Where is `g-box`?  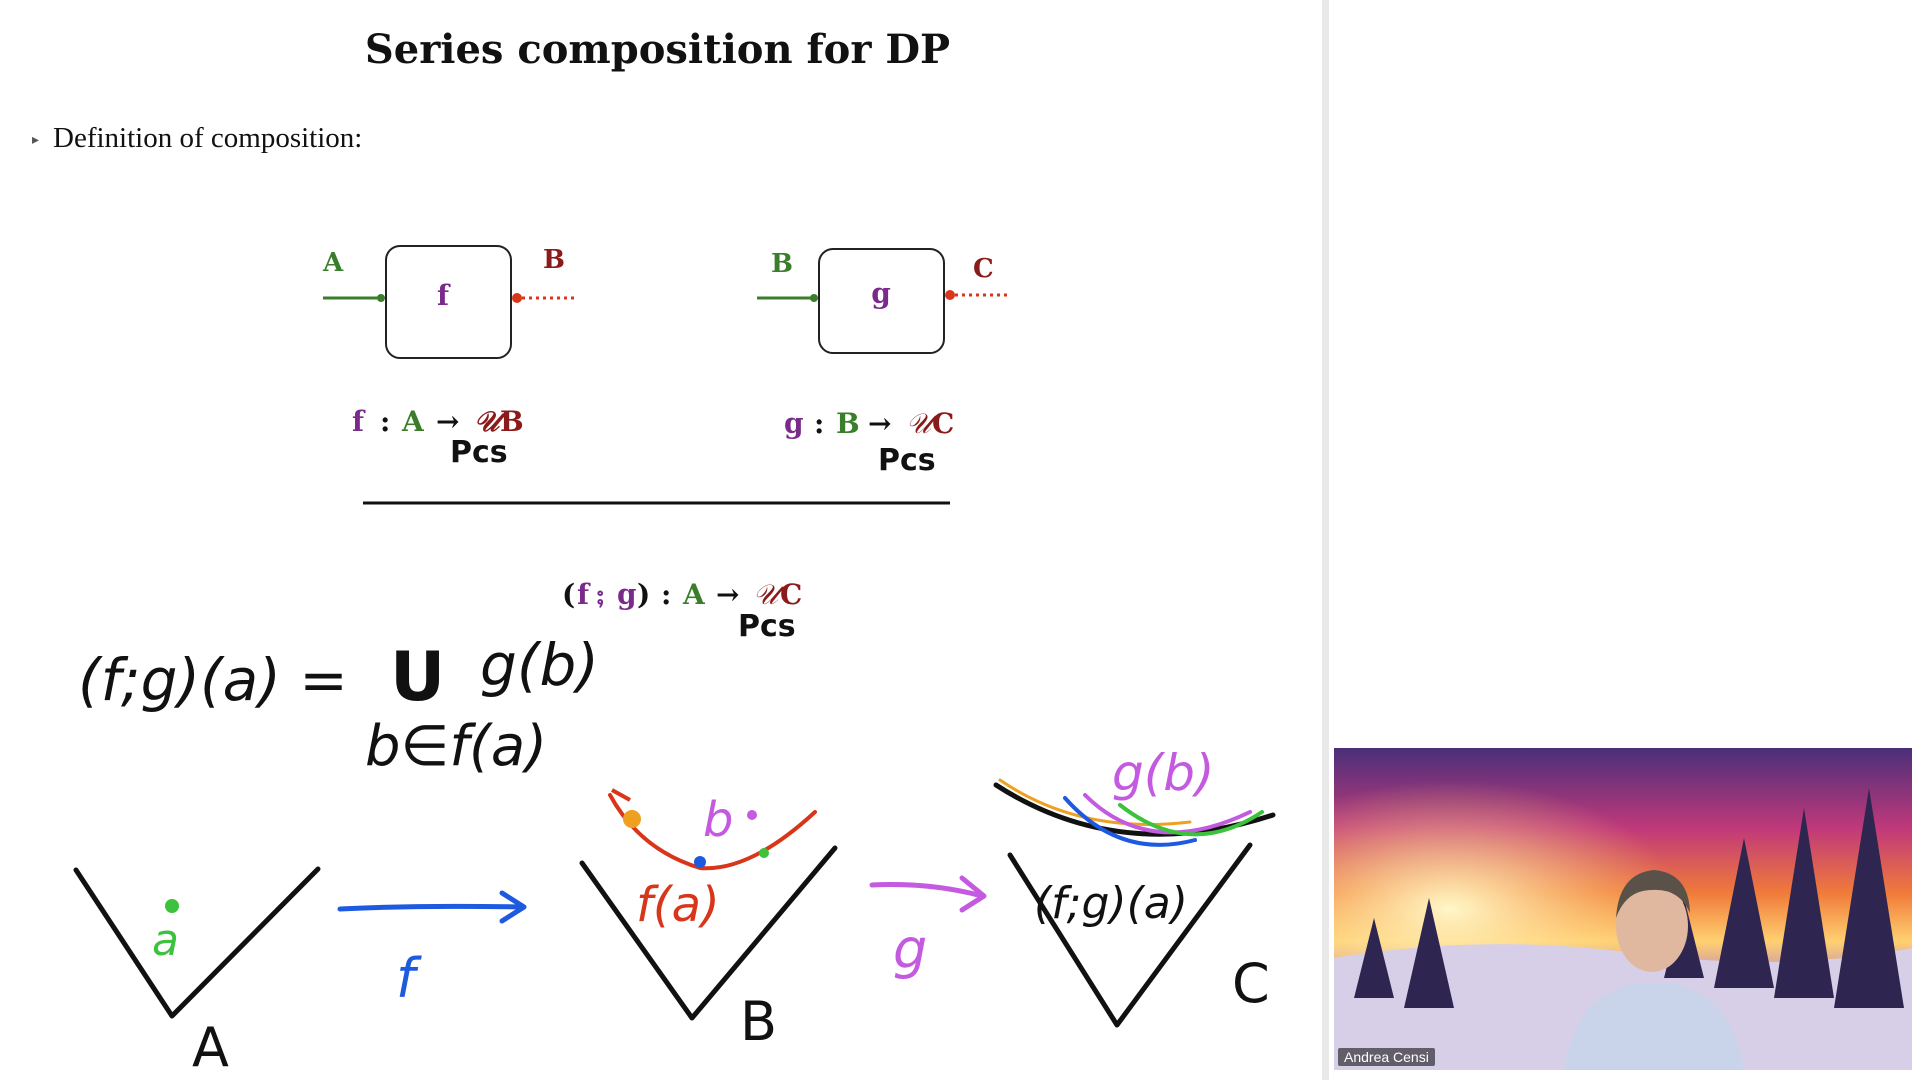
g-box is located at coordinates (881, 301).